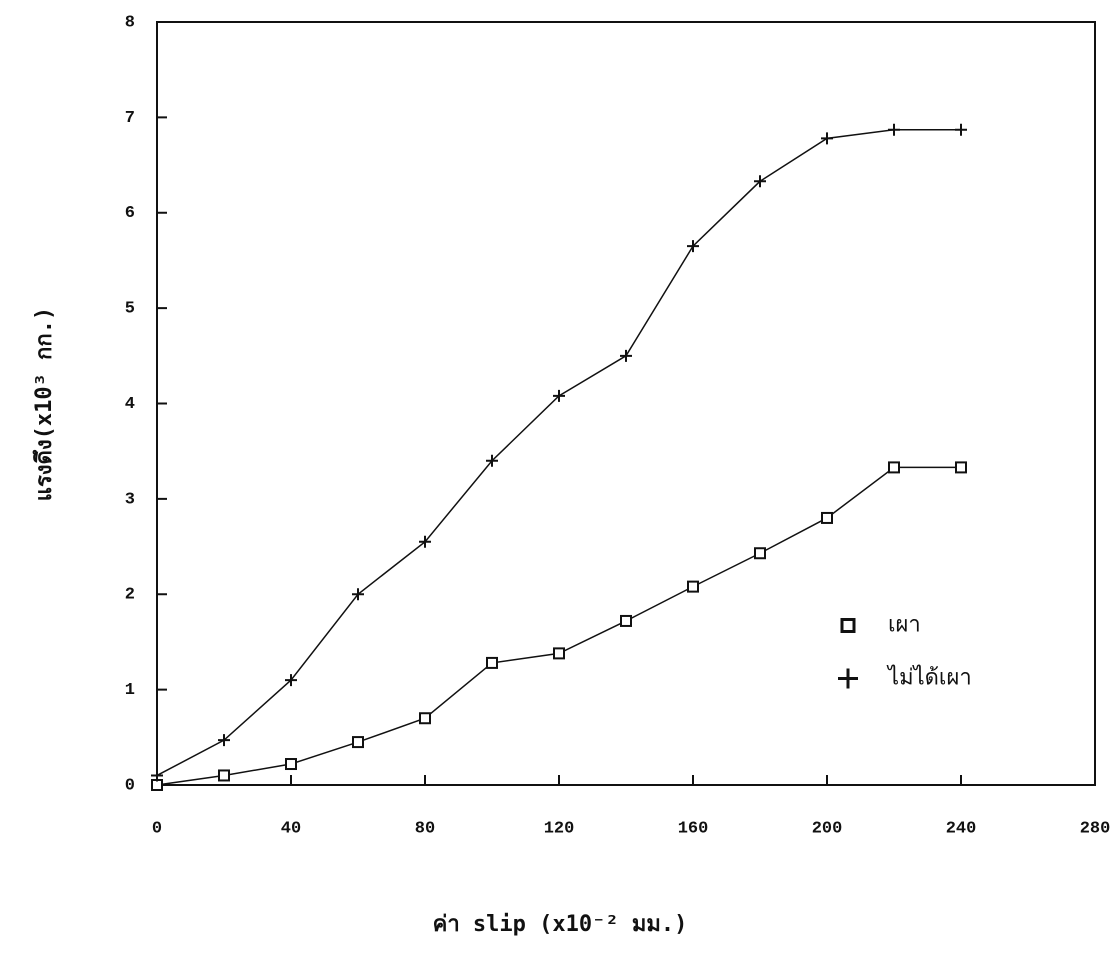 This screenshot has width=1117, height=953. What do you see at coordinates (130, 309) in the screenshot?
I see `y-tick-label: 5` at bounding box center [130, 309].